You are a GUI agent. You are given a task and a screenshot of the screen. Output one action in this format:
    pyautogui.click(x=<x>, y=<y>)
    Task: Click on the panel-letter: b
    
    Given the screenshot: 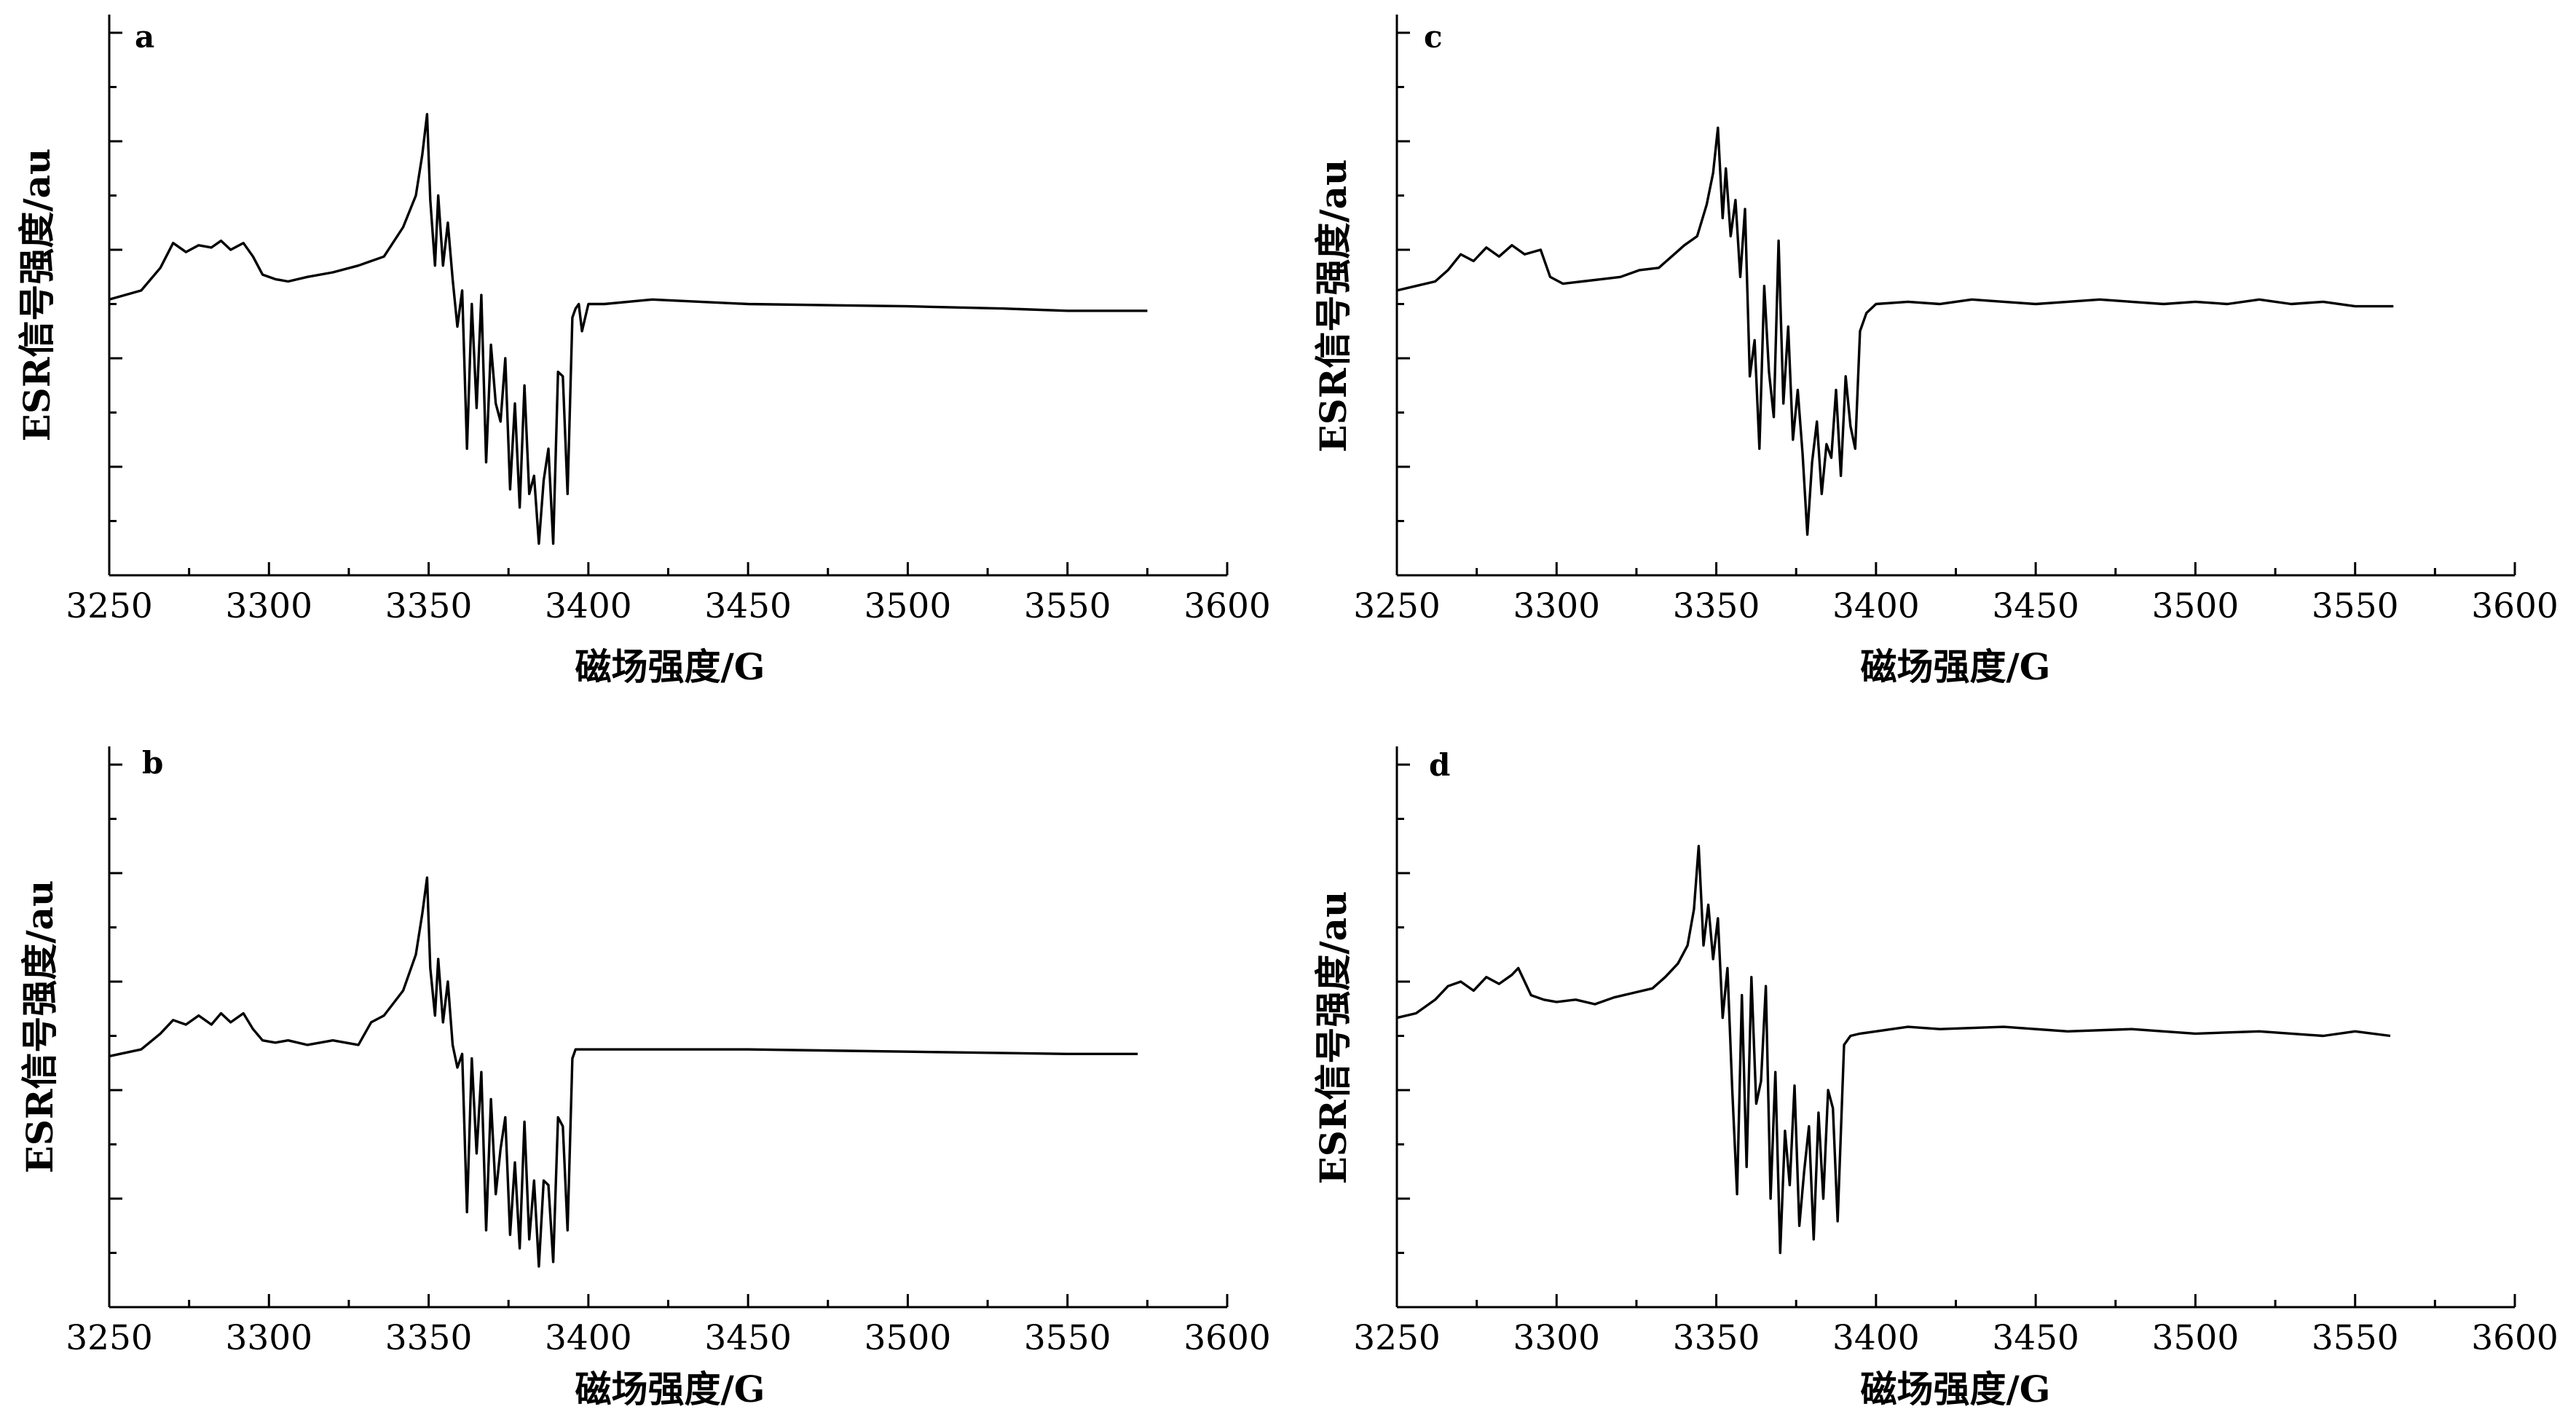 What is the action you would take?
    pyautogui.click(x=152, y=763)
    